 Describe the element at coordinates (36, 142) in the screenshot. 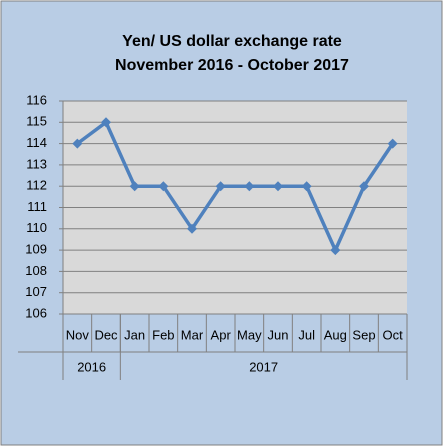

I see `y-tick-label: 114` at that location.